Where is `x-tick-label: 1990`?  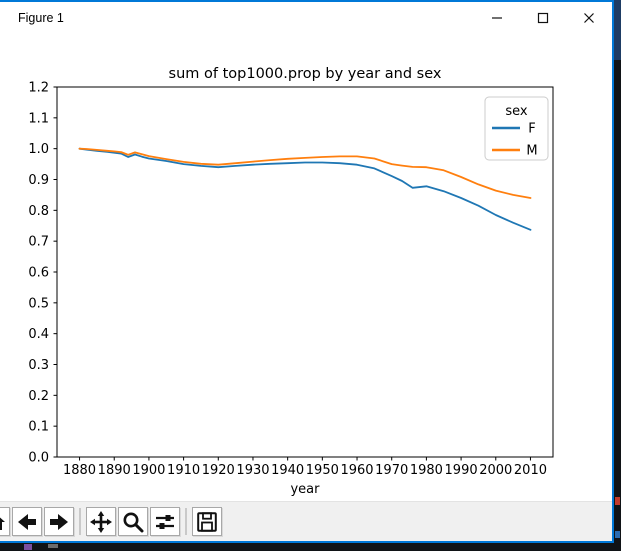 x-tick-label: 1990 is located at coordinates (461, 470).